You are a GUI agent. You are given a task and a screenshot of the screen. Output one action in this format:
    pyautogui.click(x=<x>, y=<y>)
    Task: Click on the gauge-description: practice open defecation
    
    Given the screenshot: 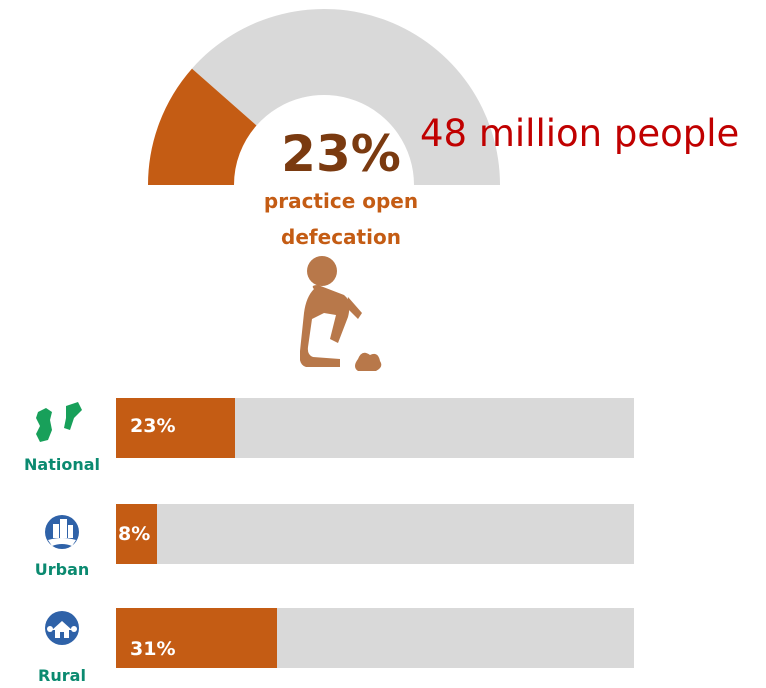 What is the action you would take?
    pyautogui.click(x=341, y=219)
    